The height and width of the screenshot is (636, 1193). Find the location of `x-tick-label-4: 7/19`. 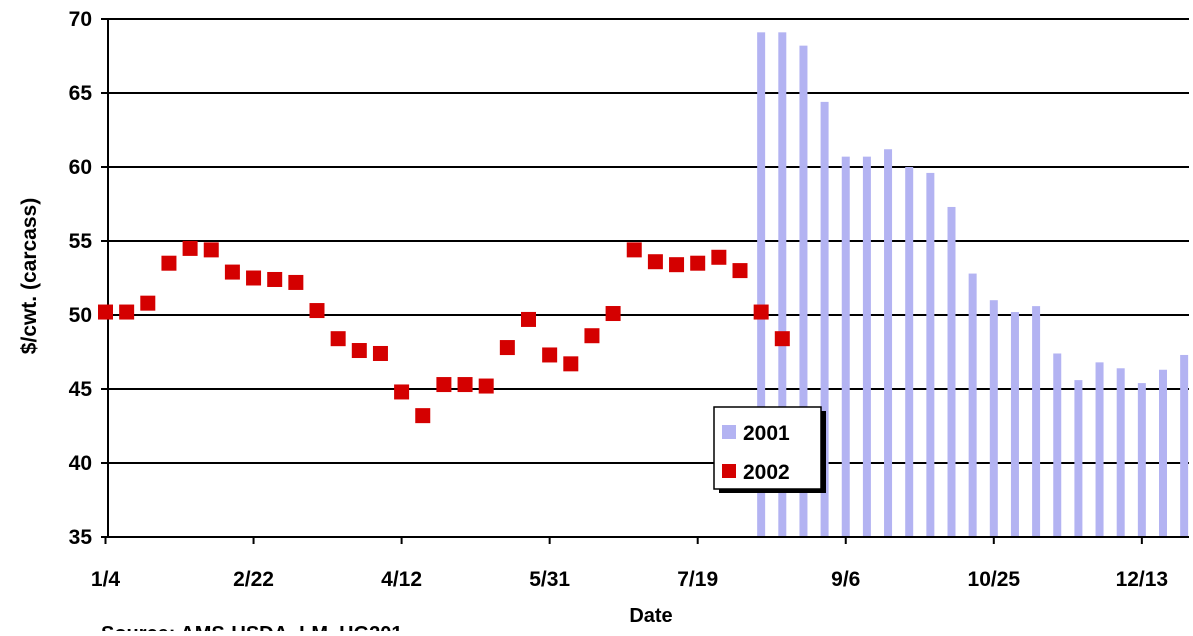

x-tick-label-4: 7/19 is located at coordinates (697, 579).